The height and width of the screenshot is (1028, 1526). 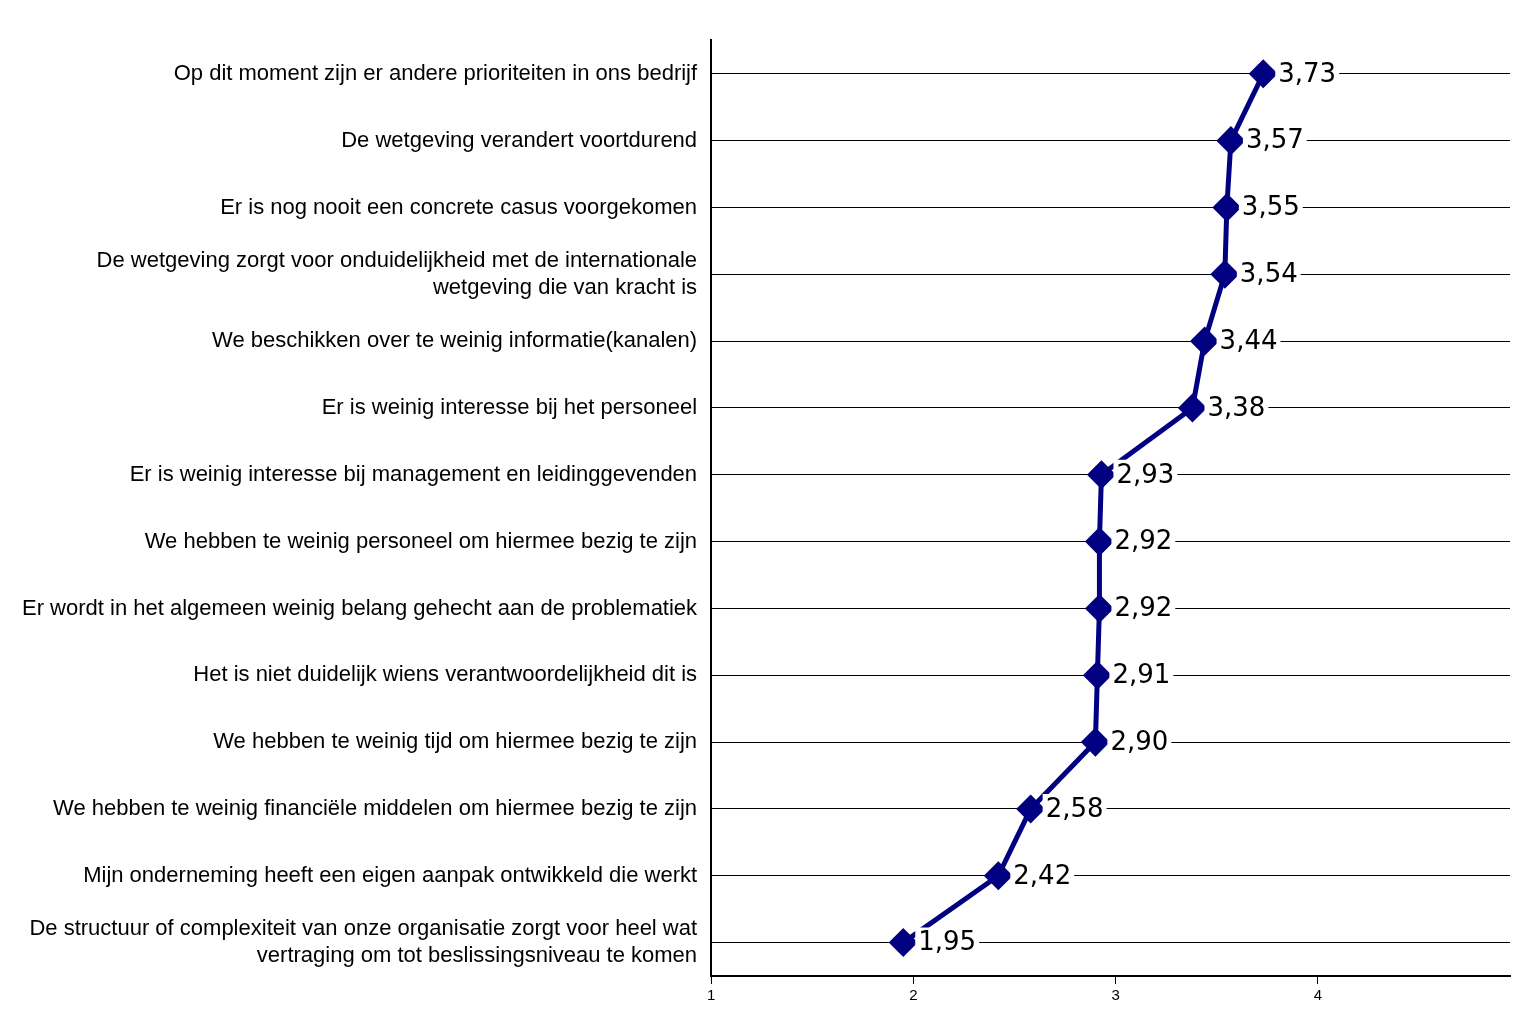 What do you see at coordinates (1274, 139) in the screenshot?
I see `data-label: 3,57` at bounding box center [1274, 139].